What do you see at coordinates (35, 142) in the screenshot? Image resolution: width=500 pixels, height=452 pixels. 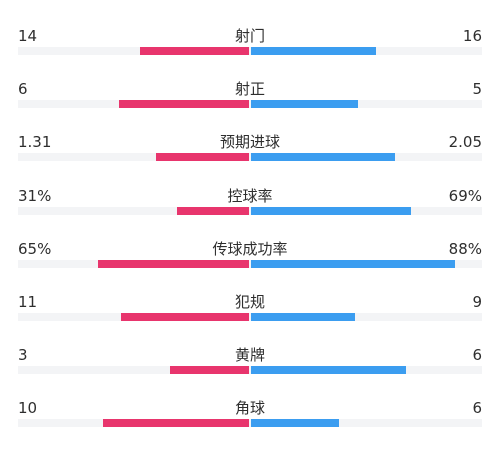 I see `home-value: 1.31` at bounding box center [35, 142].